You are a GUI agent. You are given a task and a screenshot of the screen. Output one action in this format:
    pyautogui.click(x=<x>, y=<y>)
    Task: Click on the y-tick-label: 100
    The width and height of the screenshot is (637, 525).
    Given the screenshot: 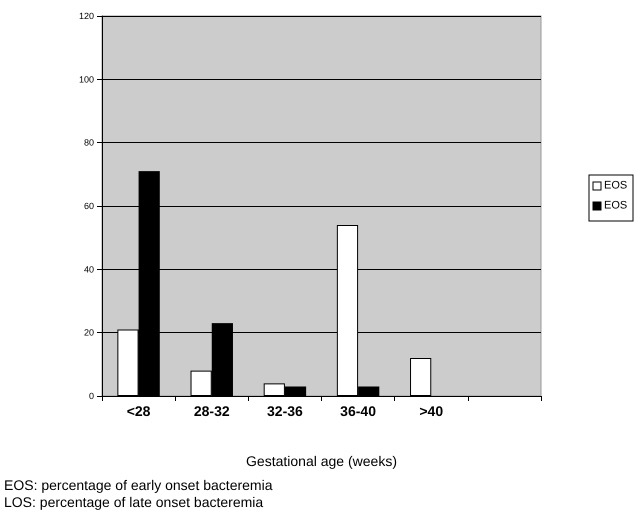 What is the action you would take?
    pyautogui.click(x=86, y=79)
    